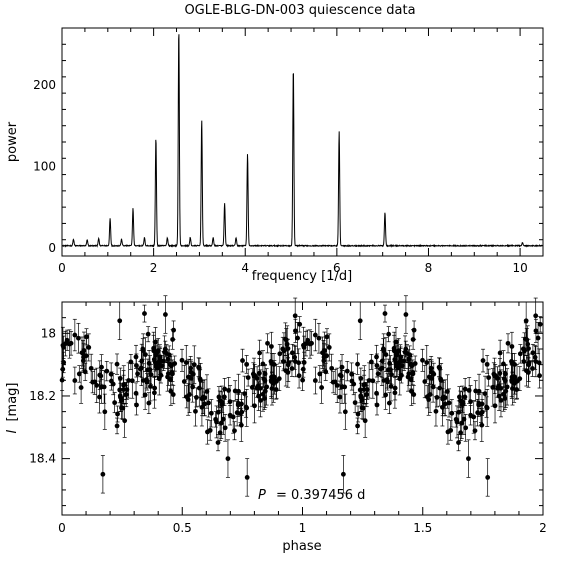  What do you see at coordinates (262, 495) in the screenshot?
I see `period-symbol: P` at bounding box center [262, 495].